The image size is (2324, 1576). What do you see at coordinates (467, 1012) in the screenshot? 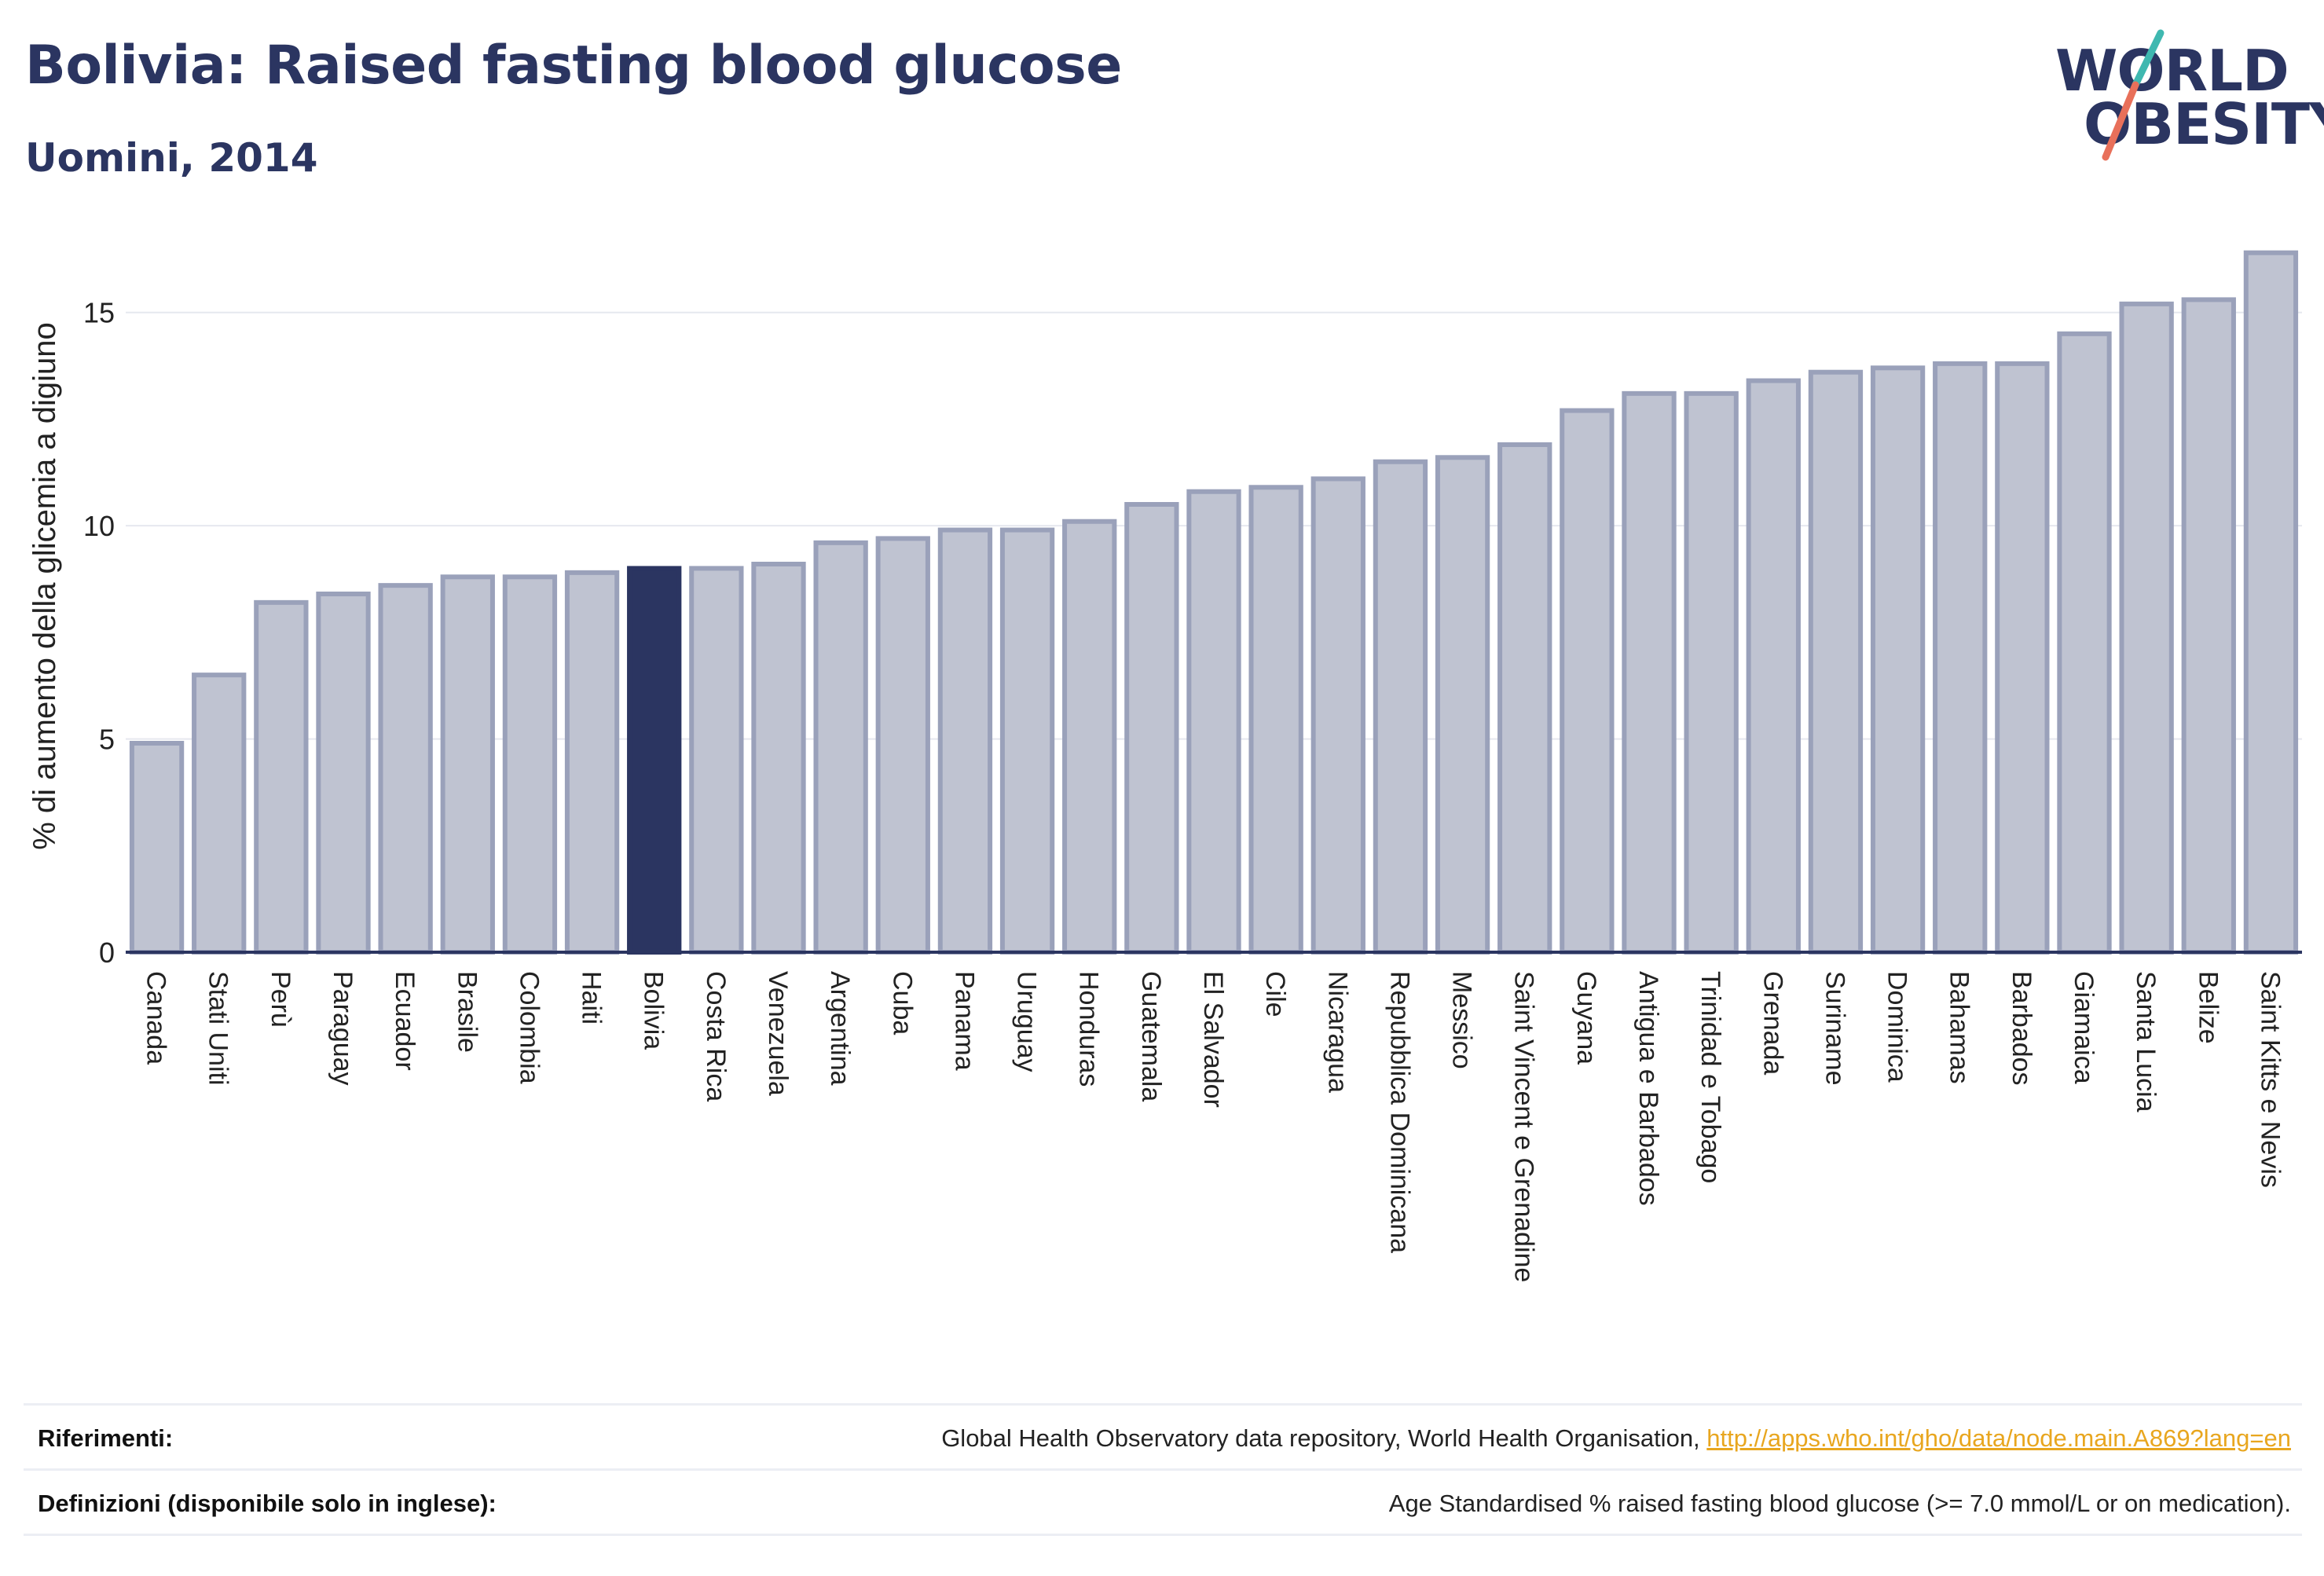
I see `x-tick-label: Brasile` at bounding box center [467, 1012].